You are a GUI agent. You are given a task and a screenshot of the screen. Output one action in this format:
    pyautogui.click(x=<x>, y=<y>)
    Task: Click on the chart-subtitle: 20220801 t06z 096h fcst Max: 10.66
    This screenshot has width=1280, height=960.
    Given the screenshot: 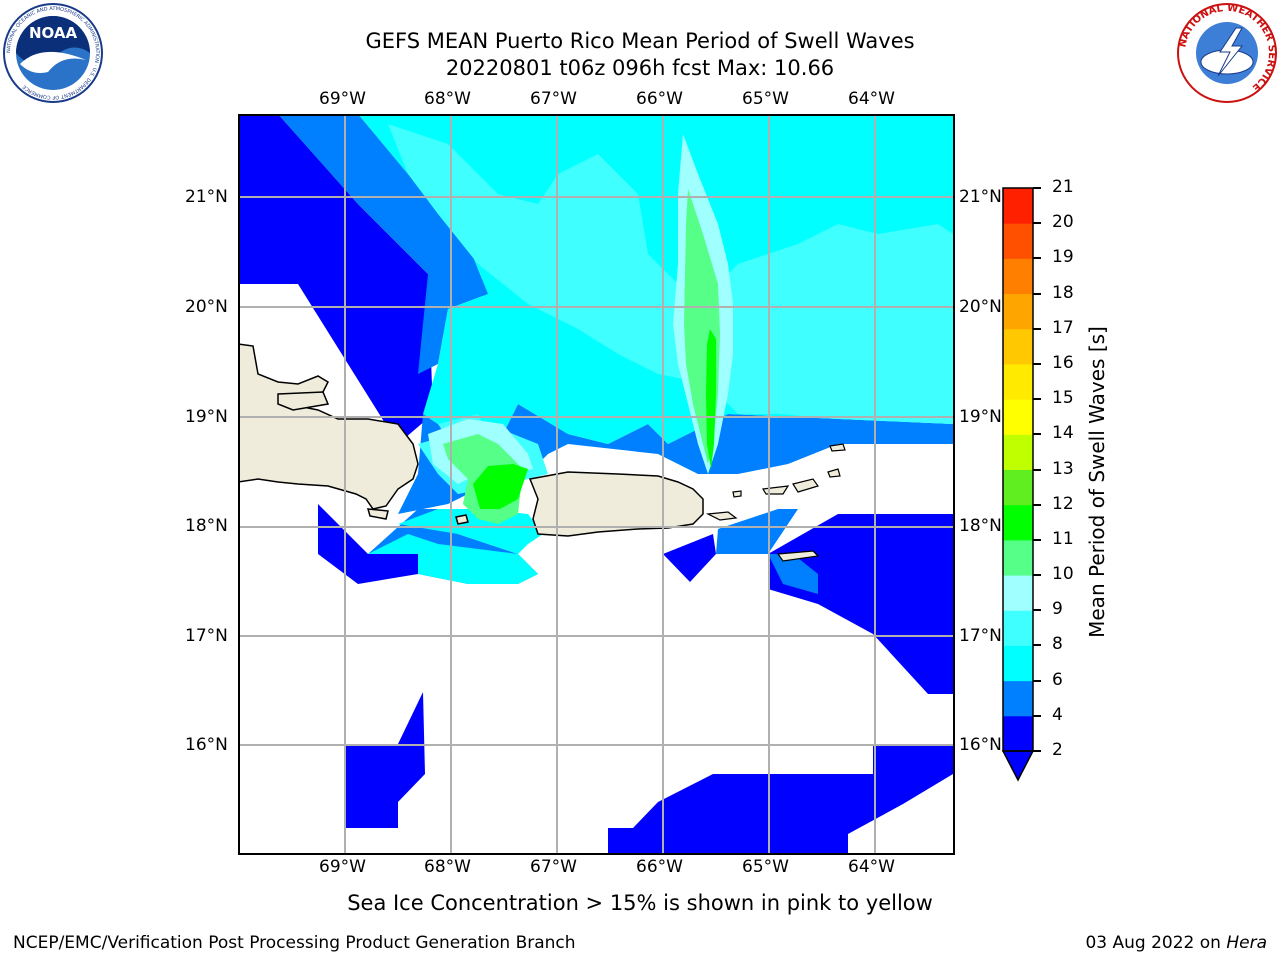 What is the action you would take?
    pyautogui.click(x=640, y=68)
    